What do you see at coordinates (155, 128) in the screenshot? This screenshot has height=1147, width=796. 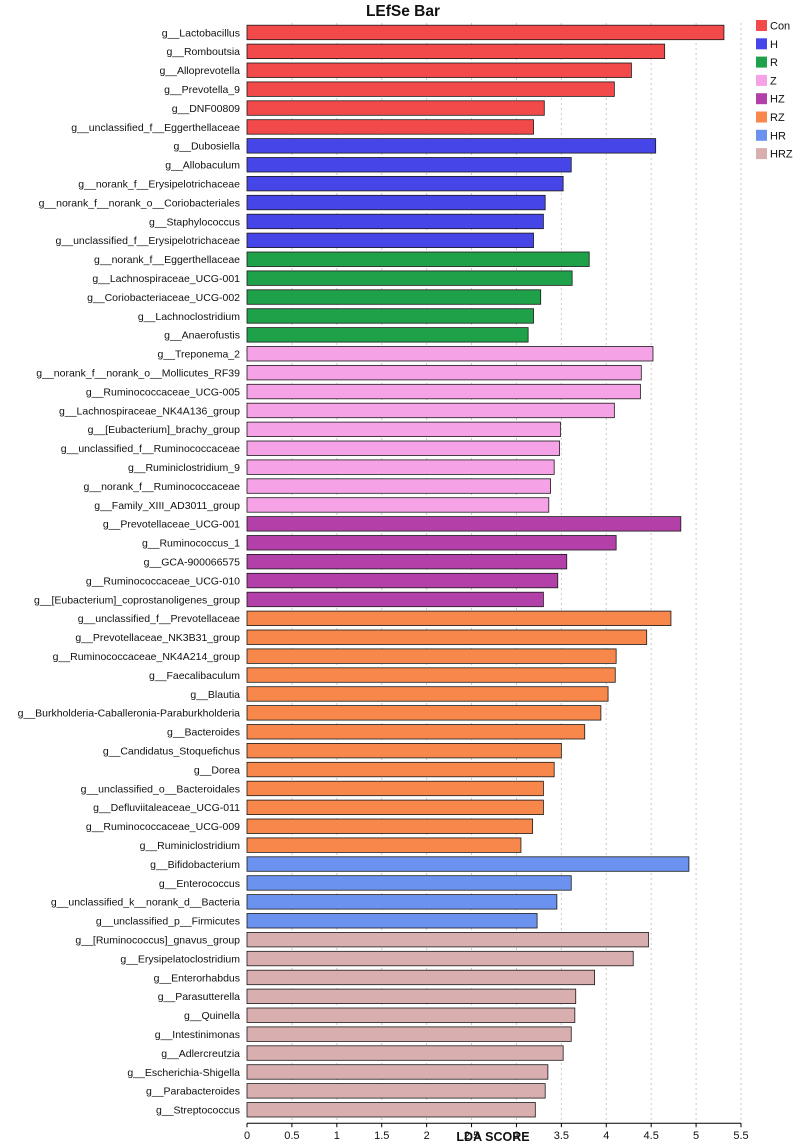 I see `category-label: g__unclassified_f__Eggerthellaceae` at bounding box center [155, 128].